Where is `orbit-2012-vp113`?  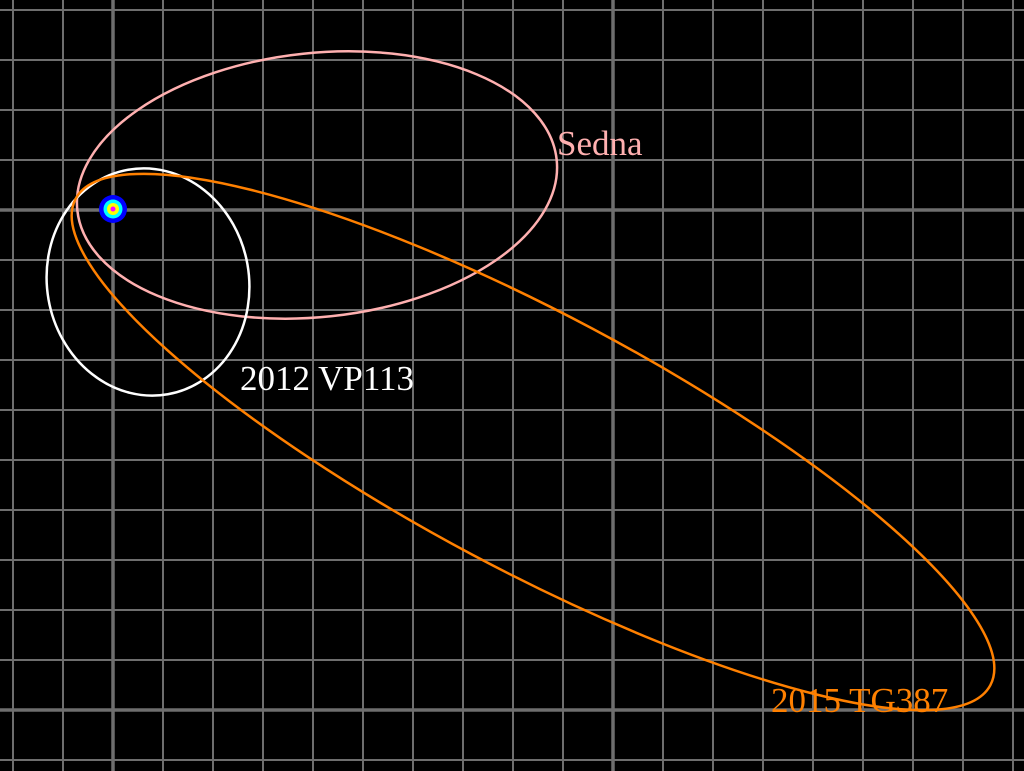
orbit-2012-vp113 is located at coordinates (148, 282).